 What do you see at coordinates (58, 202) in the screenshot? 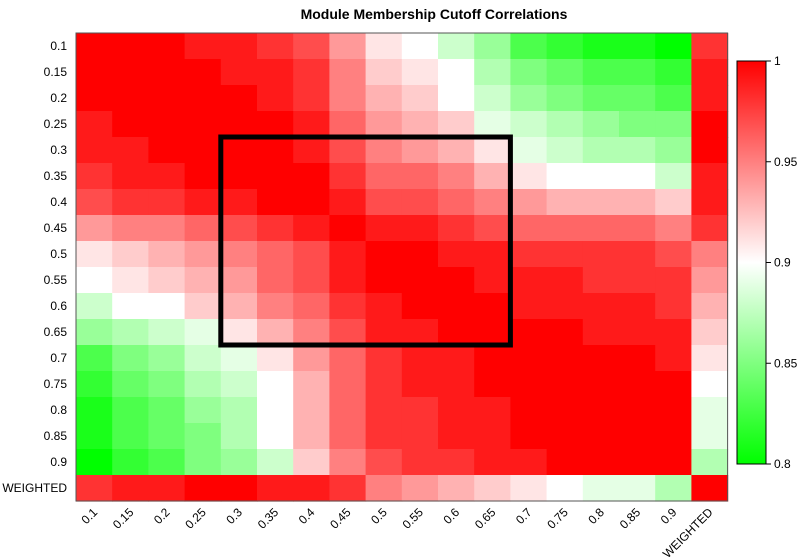
I see `row-label: 0.4` at bounding box center [58, 202].